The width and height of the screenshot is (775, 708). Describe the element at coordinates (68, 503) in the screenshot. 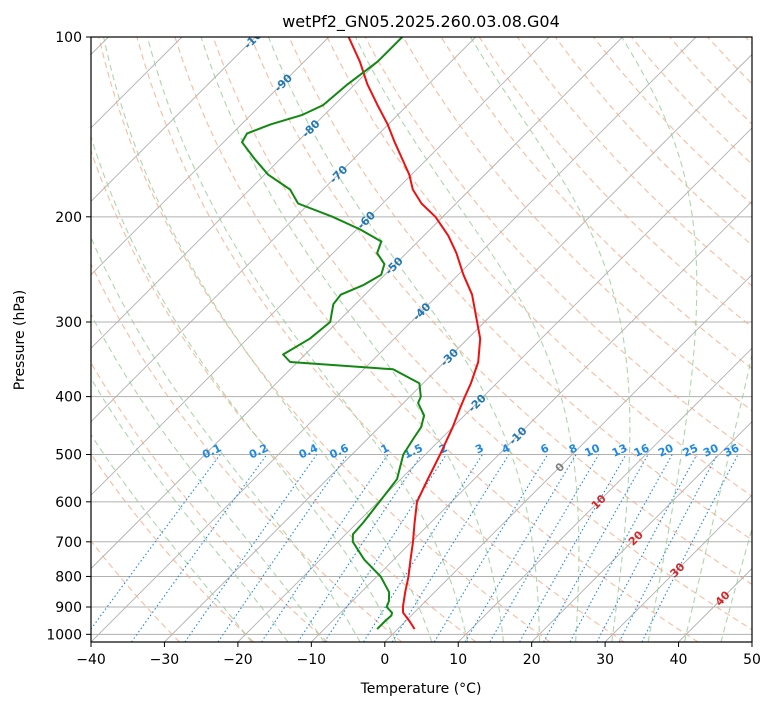

I see `y-tick-label: 600` at that location.